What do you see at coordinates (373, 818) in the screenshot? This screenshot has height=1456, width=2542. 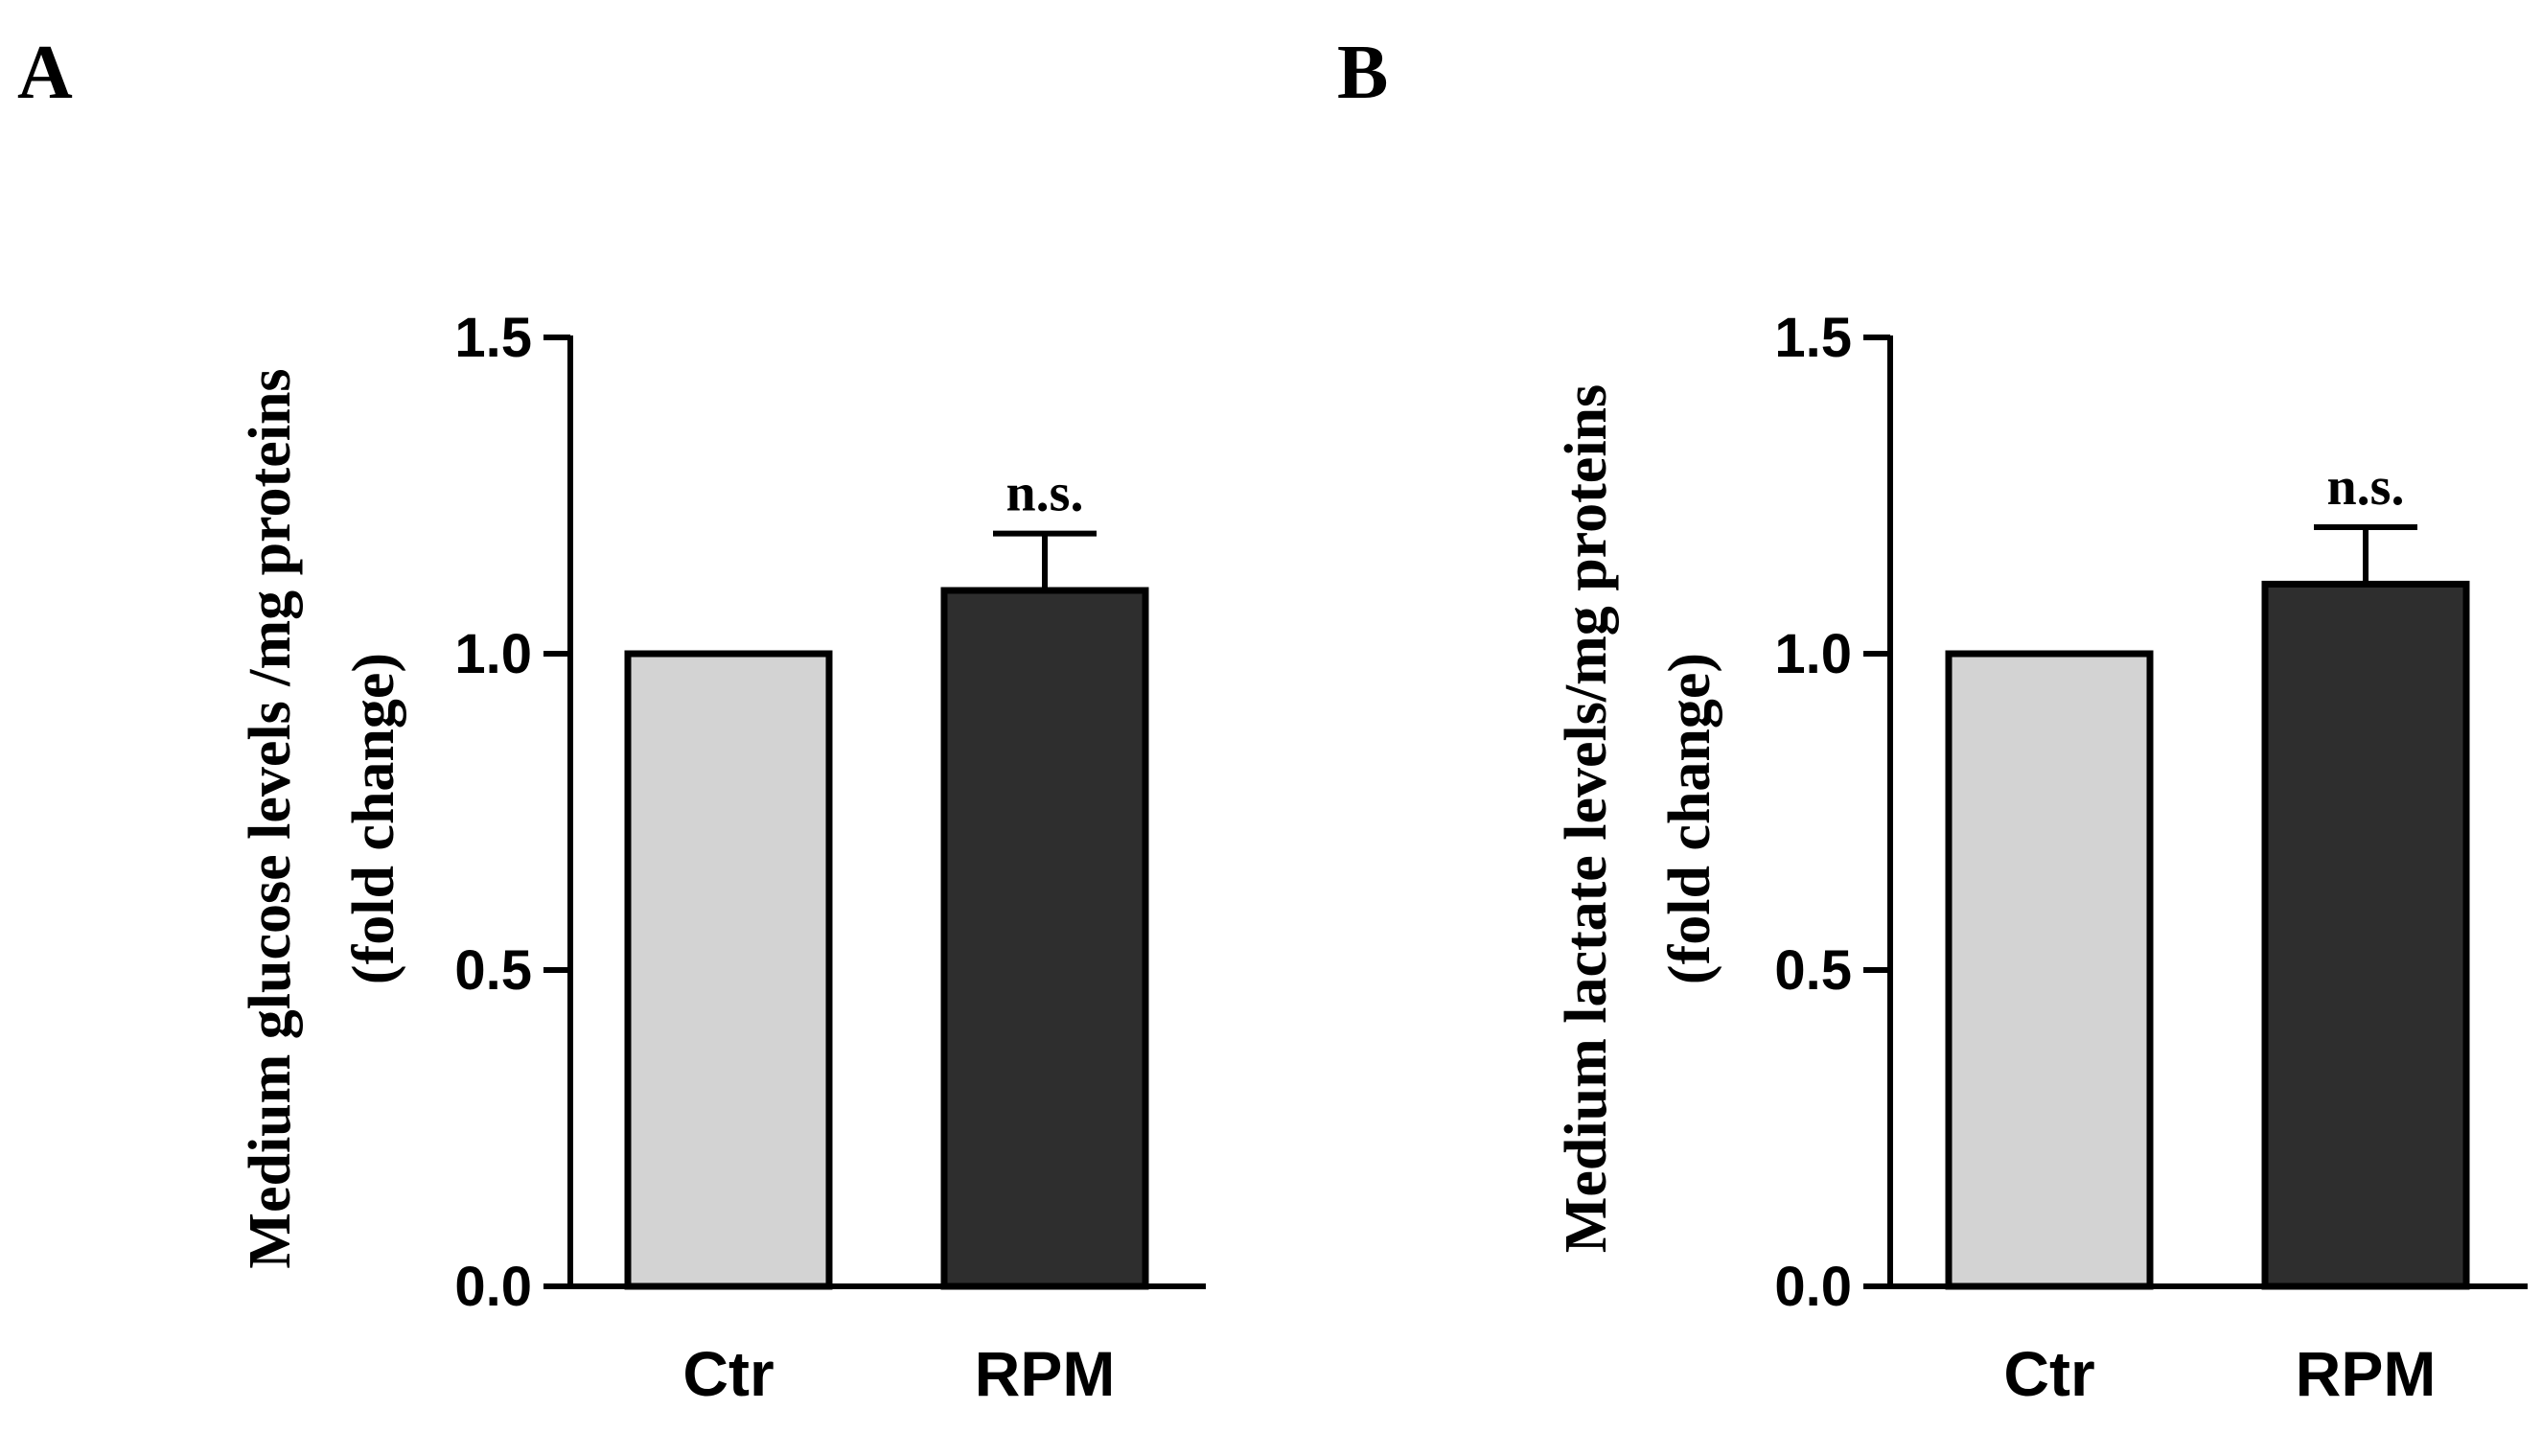 I see `y-axis-label-a-line2: (fold change)` at bounding box center [373, 818].